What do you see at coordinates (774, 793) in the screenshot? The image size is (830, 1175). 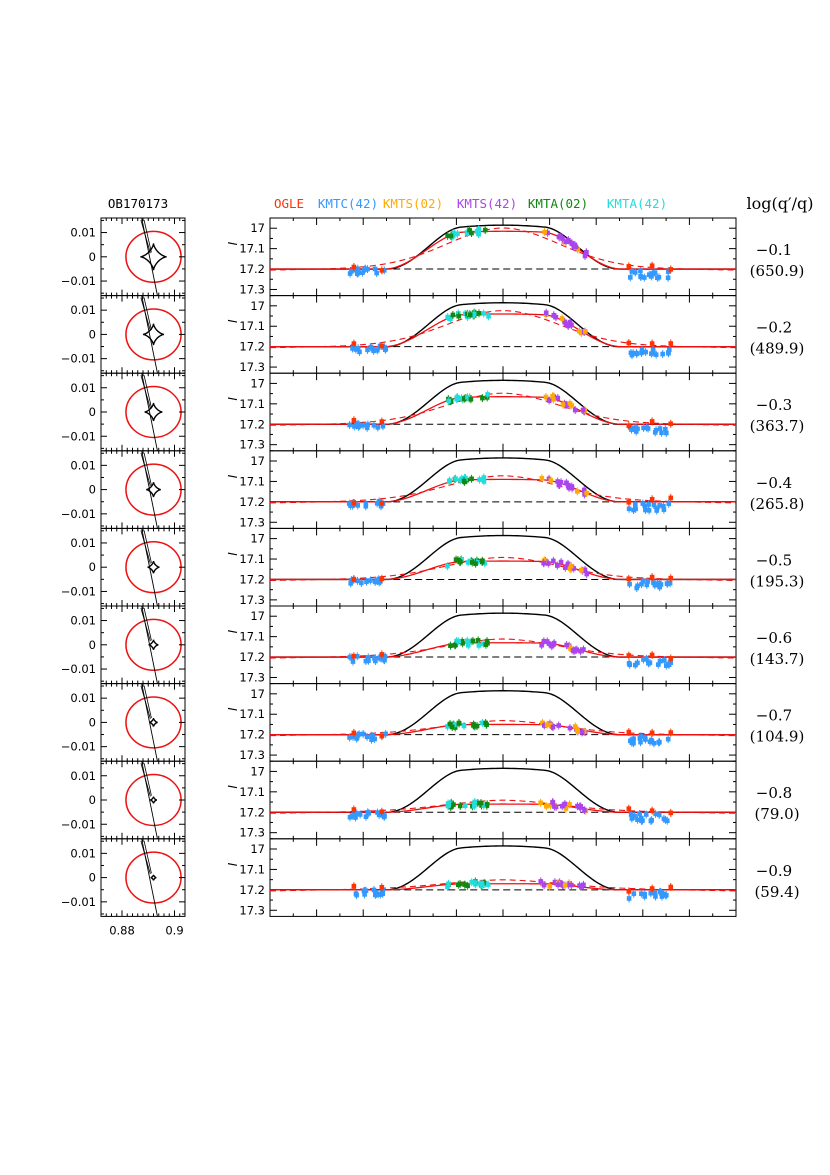 I see `log-q-value: −0.8` at bounding box center [774, 793].